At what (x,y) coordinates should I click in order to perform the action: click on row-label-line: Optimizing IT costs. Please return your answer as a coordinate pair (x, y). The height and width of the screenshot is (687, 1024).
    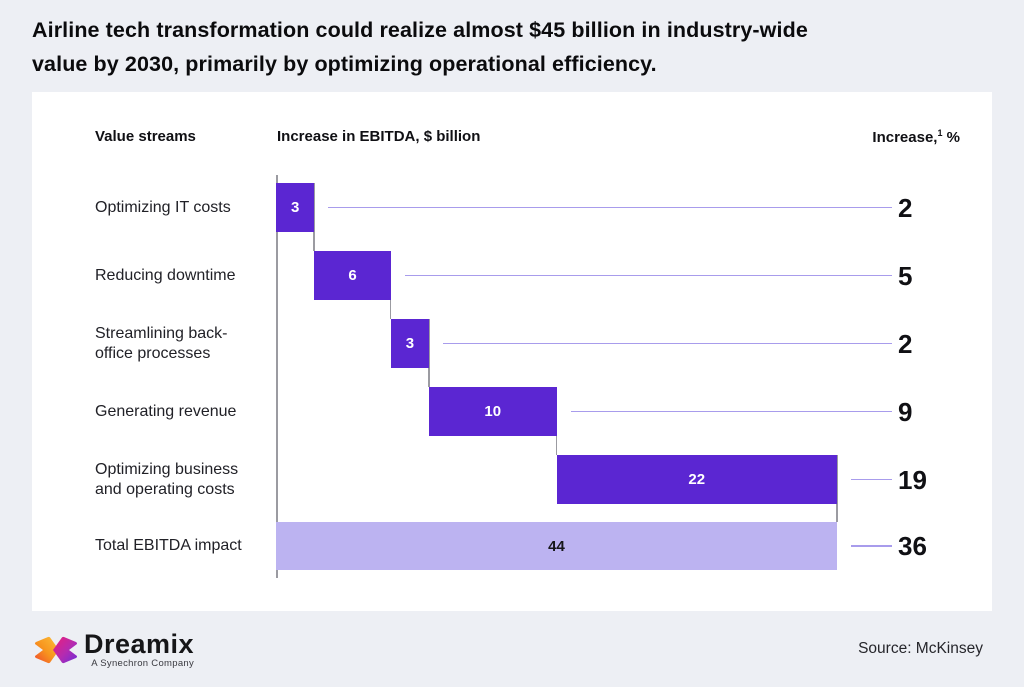
    Looking at the image, I should click on (163, 207).